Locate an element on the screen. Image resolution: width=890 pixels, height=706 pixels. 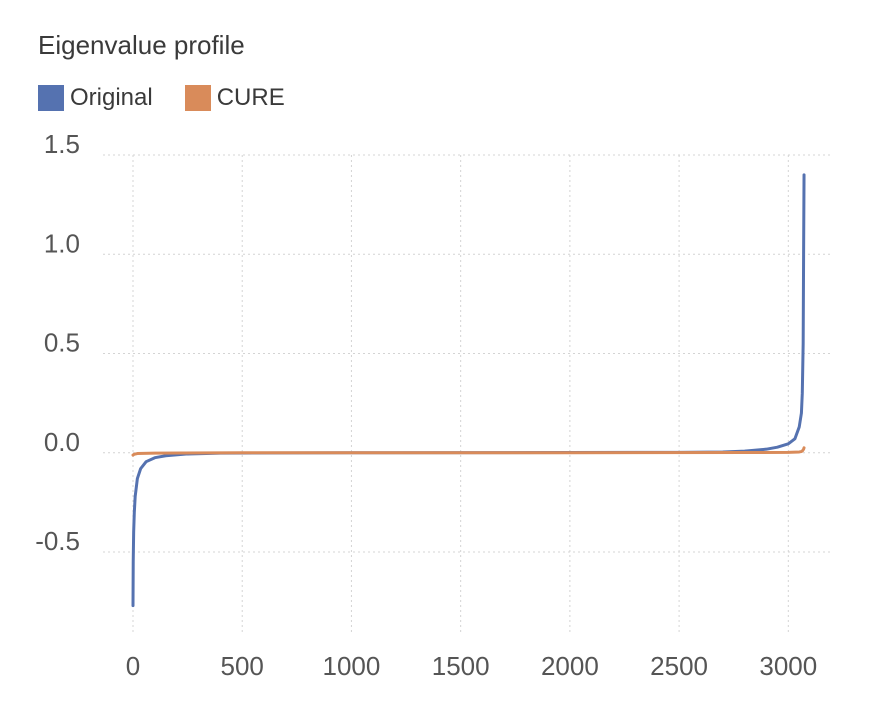
x-tick-label: 0 is located at coordinates (133, 666).